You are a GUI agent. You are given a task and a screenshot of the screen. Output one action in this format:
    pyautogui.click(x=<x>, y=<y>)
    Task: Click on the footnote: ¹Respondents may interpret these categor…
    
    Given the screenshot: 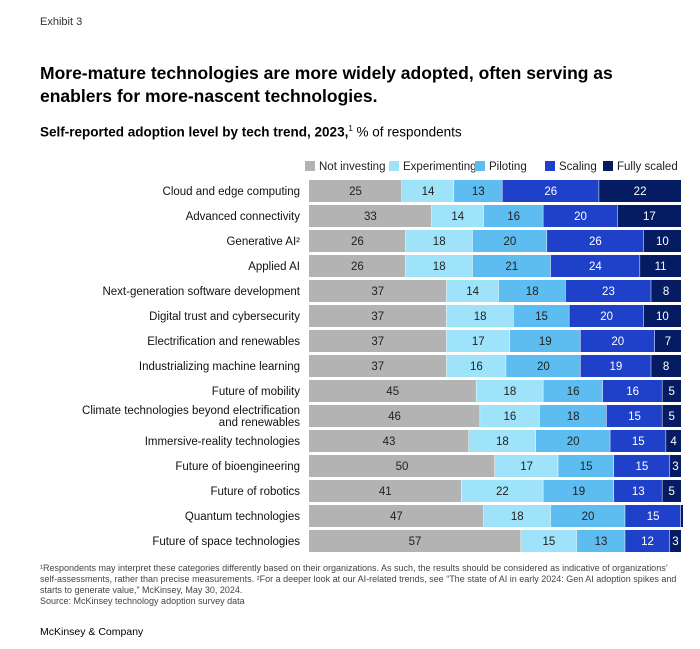 What is the action you would take?
    pyautogui.click(x=358, y=579)
    